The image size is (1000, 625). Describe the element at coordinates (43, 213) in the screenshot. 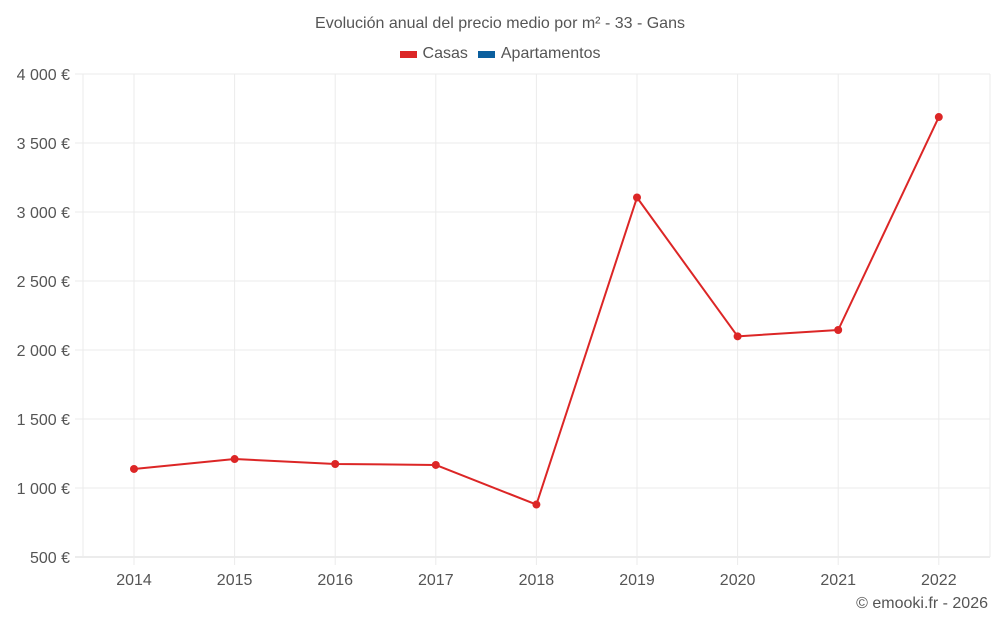

I see `y-tick-label: 3 000 €` at that location.